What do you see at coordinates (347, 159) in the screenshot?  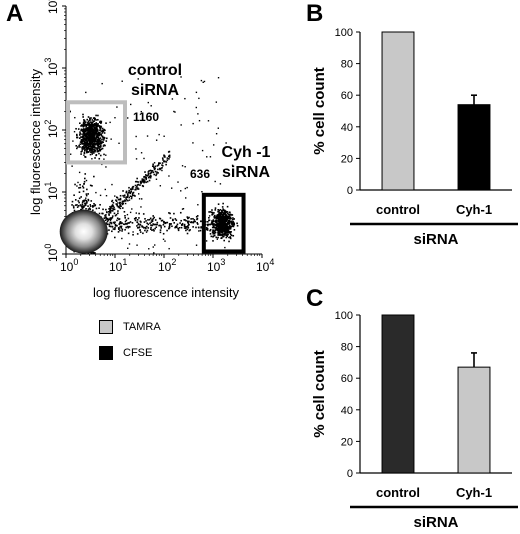 I see `y-tick-label: 20` at bounding box center [347, 159].